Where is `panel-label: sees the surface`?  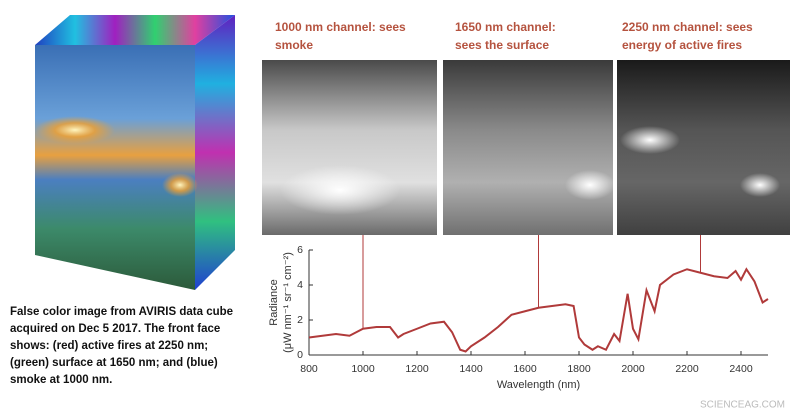 panel-label: sees the surface is located at coordinates (502, 45).